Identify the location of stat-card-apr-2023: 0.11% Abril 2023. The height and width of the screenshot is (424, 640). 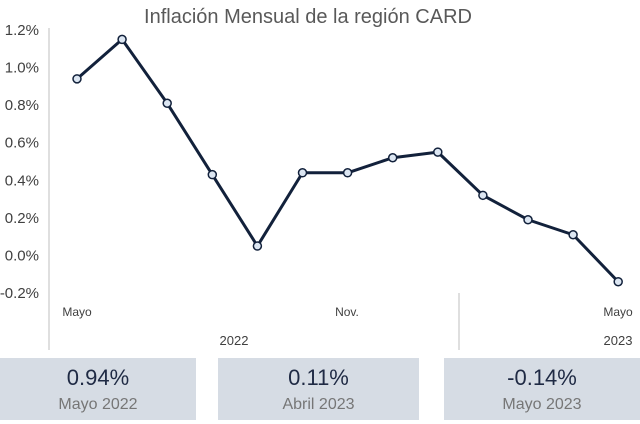
(318, 389).